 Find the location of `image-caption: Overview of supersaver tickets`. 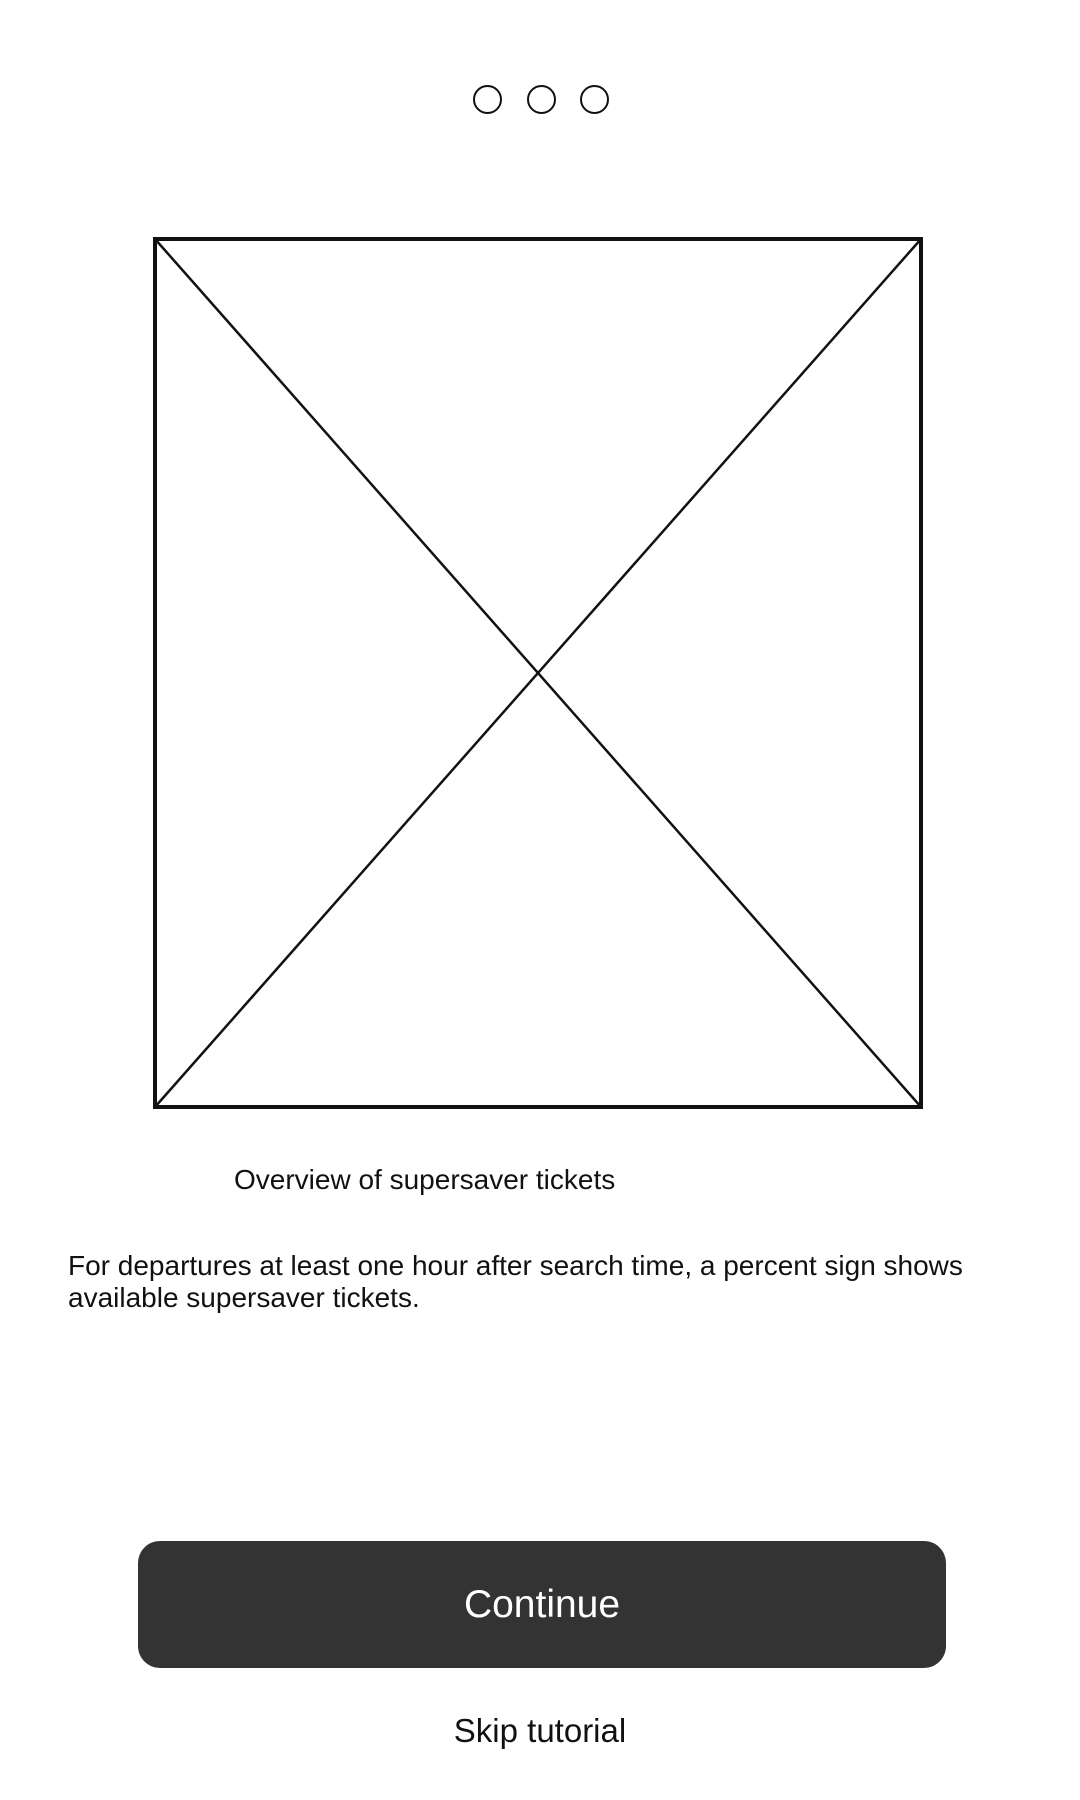

image-caption: Overview of supersaver tickets is located at coordinates (425, 1179).